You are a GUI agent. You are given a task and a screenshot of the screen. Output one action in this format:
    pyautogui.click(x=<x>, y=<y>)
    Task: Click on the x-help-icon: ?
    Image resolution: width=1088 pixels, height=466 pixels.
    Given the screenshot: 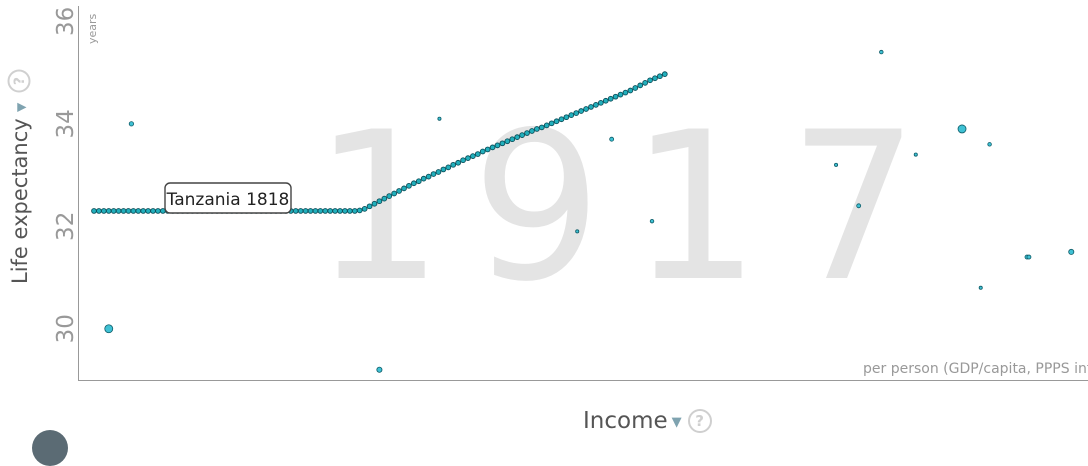 What is the action you would take?
    pyautogui.click(x=699, y=421)
    